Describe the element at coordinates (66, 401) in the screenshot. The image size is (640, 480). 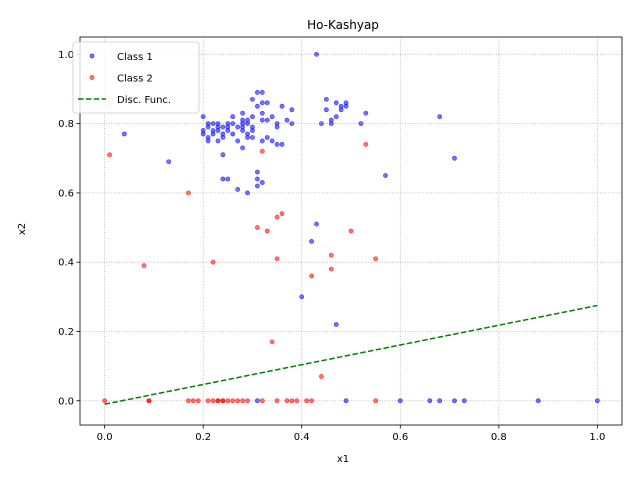
I see `y-tick-label: 0.0` at that location.